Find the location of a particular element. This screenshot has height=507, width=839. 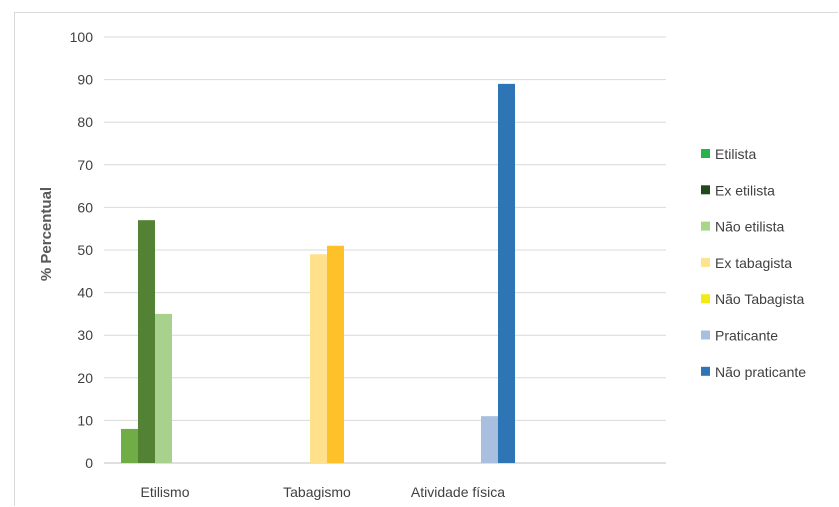

y-tick-label: 80 is located at coordinates (85, 122).